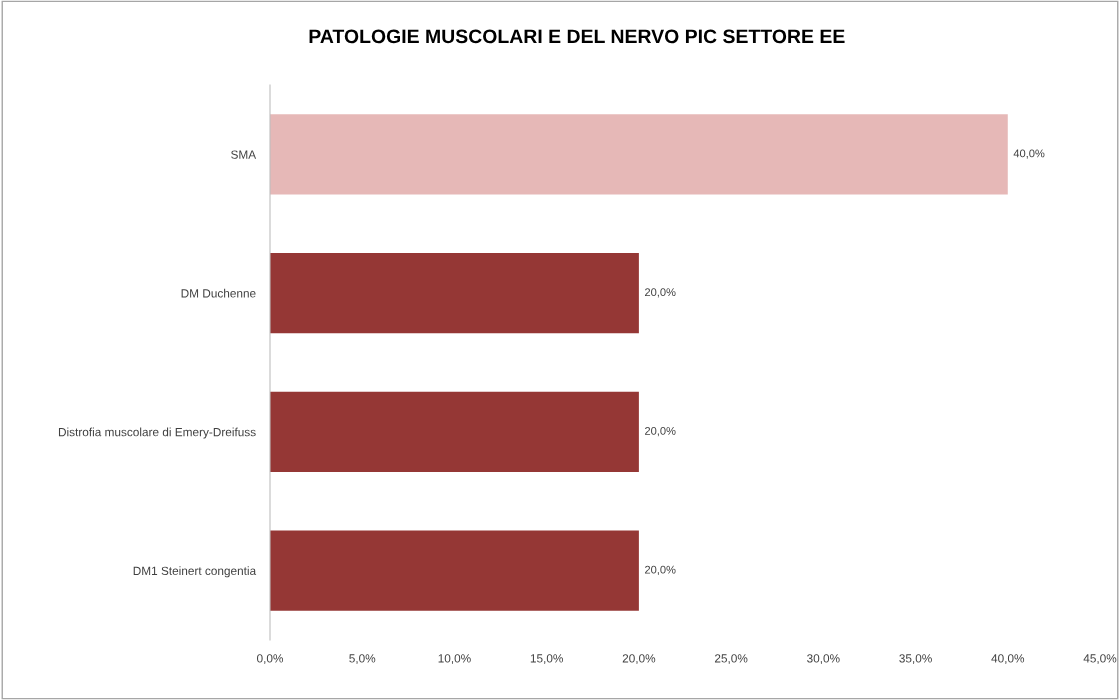  I want to click on data-label: 40,0%, so click(1029, 154).